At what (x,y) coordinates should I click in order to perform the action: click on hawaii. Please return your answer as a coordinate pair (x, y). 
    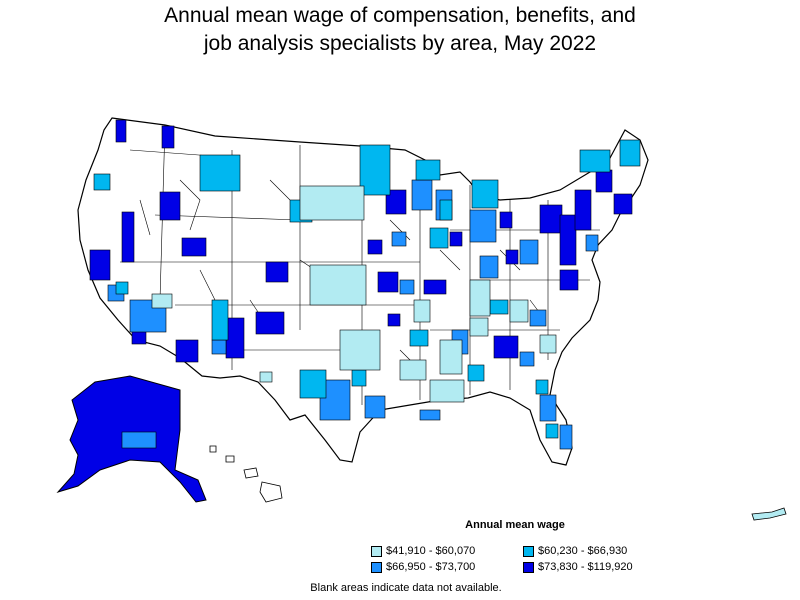
    Looking at the image, I should click on (246, 474).